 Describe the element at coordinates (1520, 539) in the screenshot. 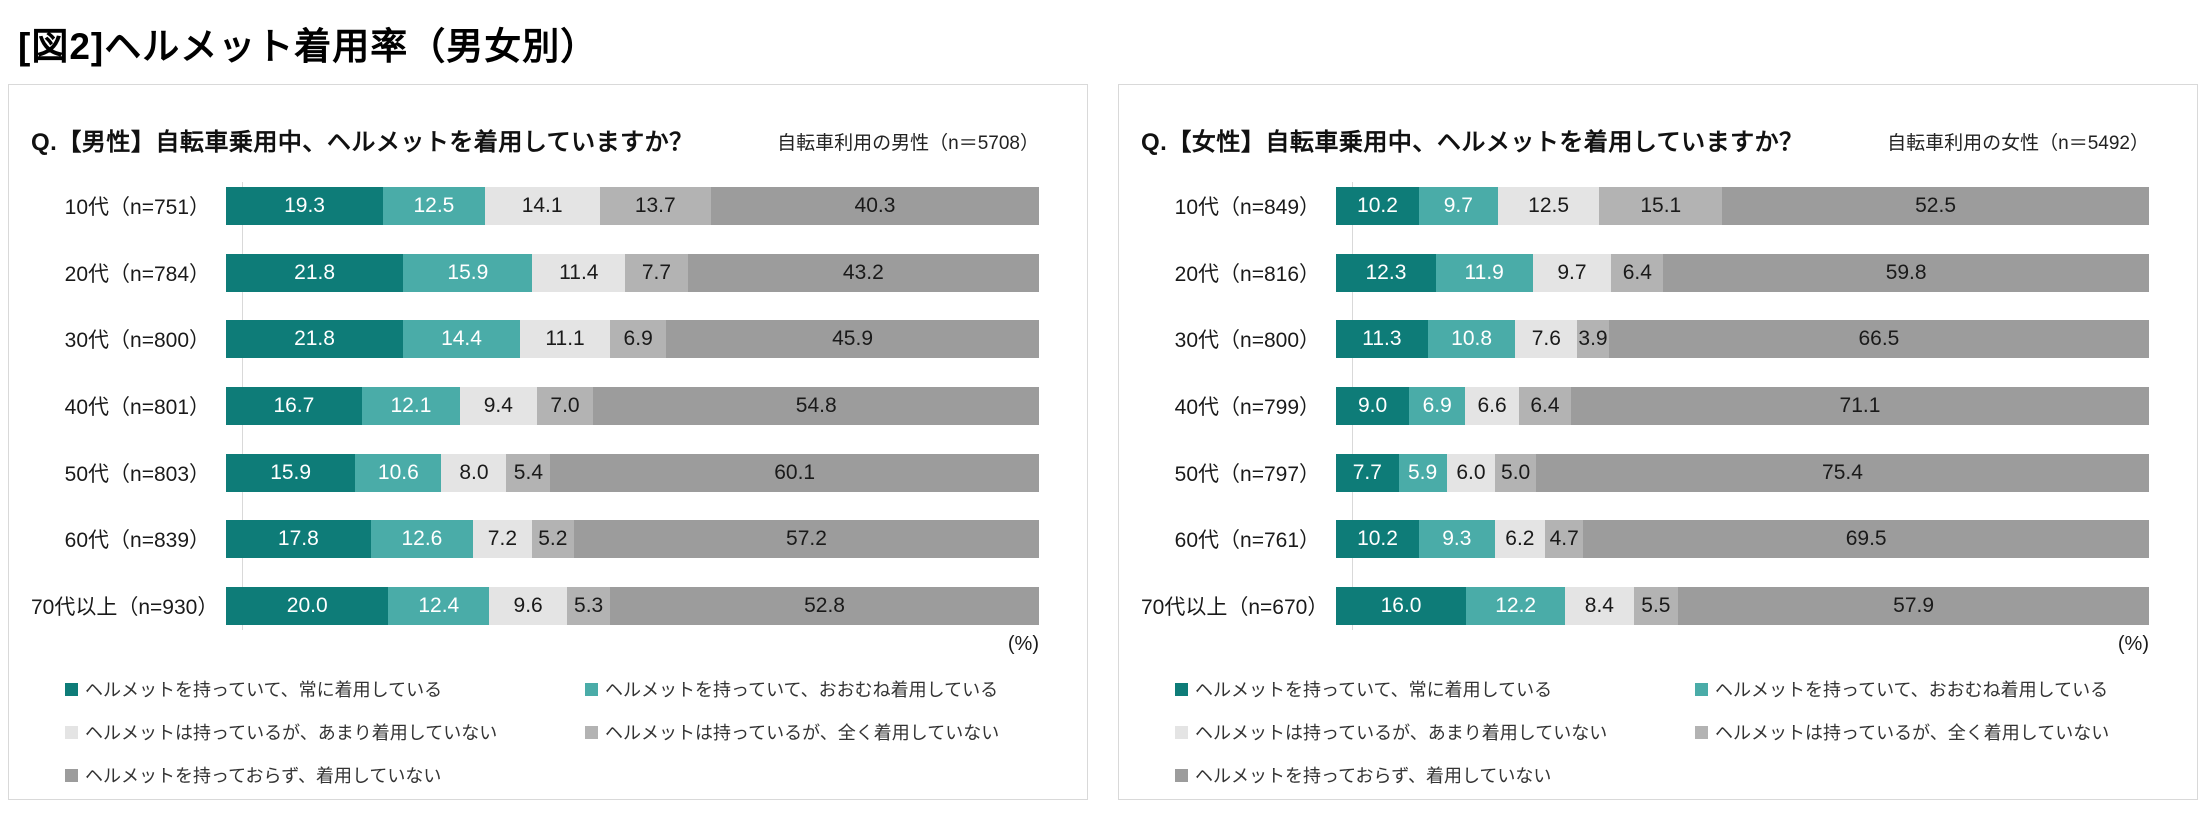

I see `segment-value: 6.2` at that location.